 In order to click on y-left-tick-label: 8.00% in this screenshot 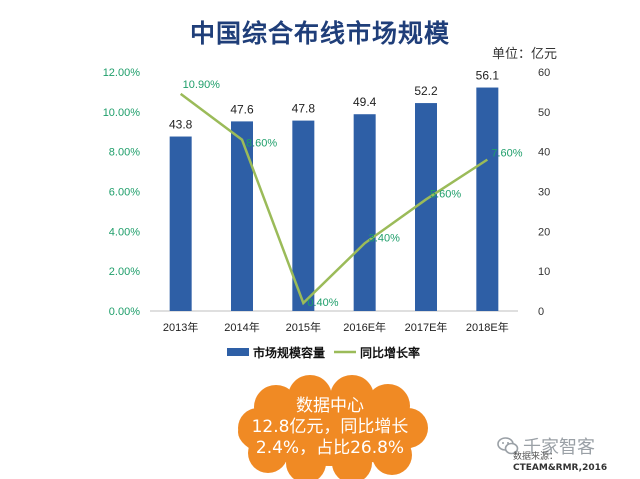, I will do `click(124, 153)`.